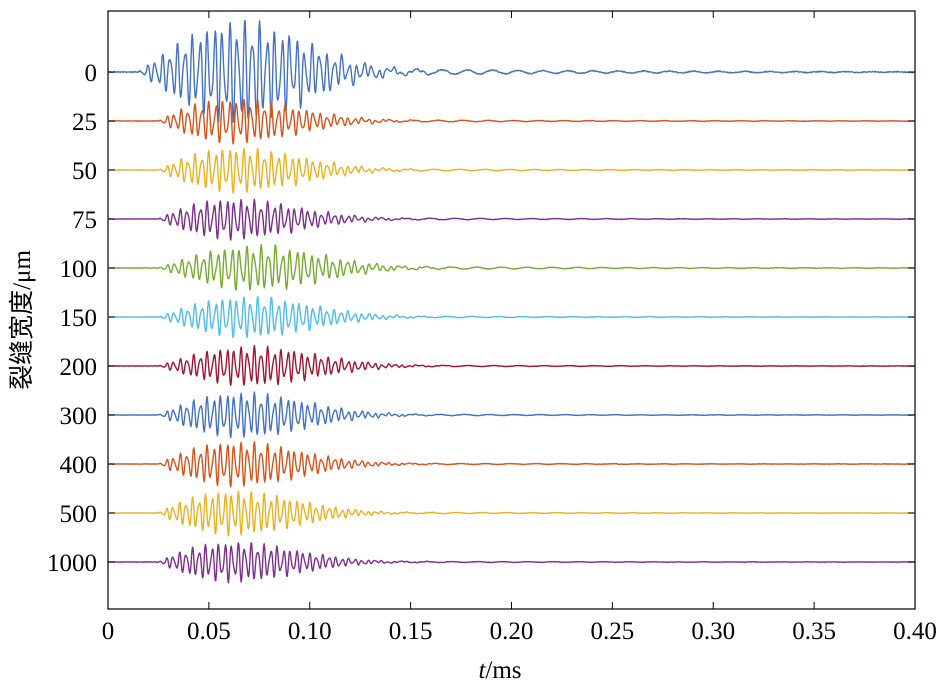 Image resolution: width=940 pixels, height=687 pixels. What do you see at coordinates (22, 320) in the screenshot?
I see `y-axis-title: 裂缝宽度/μm` at bounding box center [22, 320].